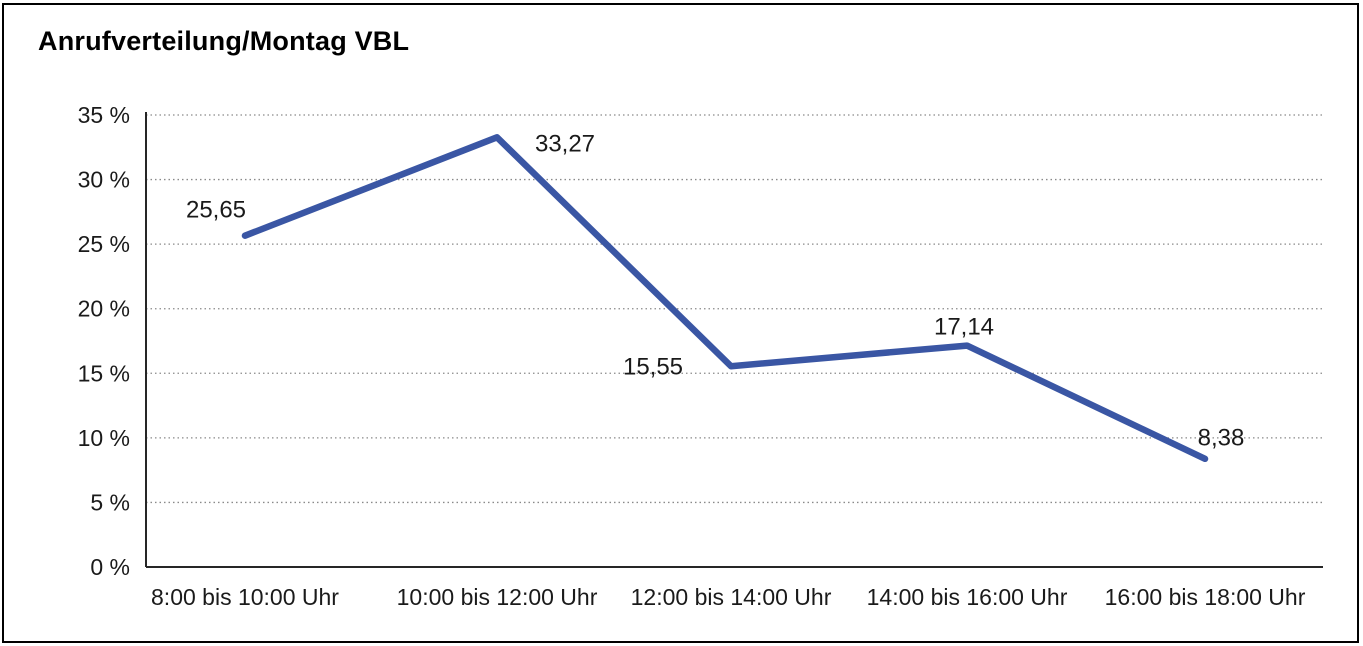 Image resolution: width=1363 pixels, height=646 pixels. I want to click on x-axis-tick-label: 16:00 bis 18:00 Uhr, so click(1205, 597).